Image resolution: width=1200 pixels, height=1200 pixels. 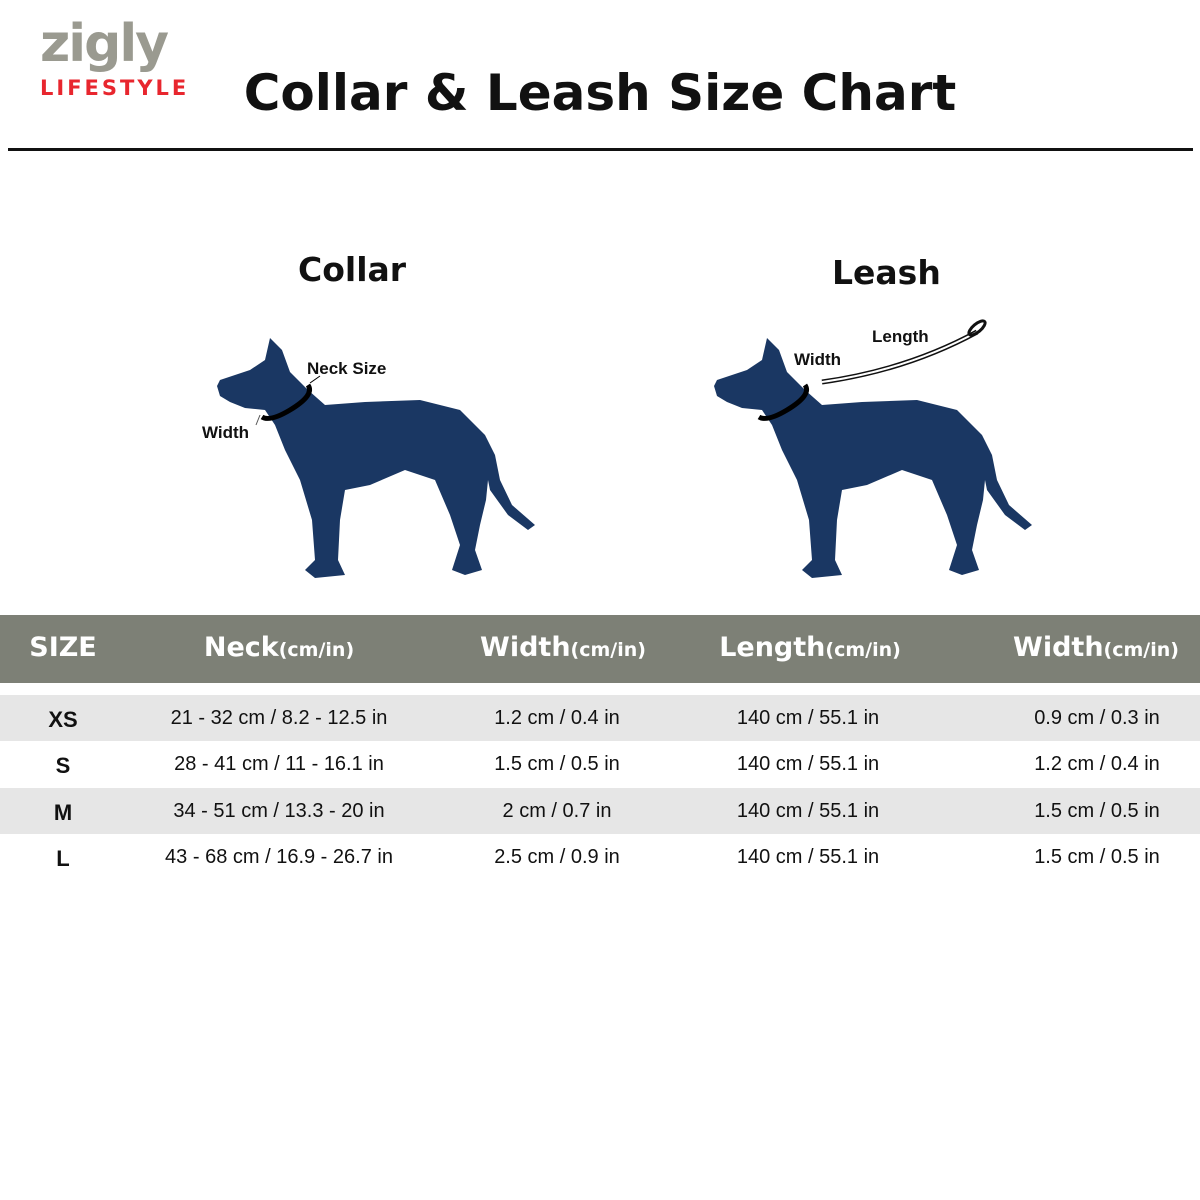 I want to click on length-label: Length, so click(x=900, y=336).